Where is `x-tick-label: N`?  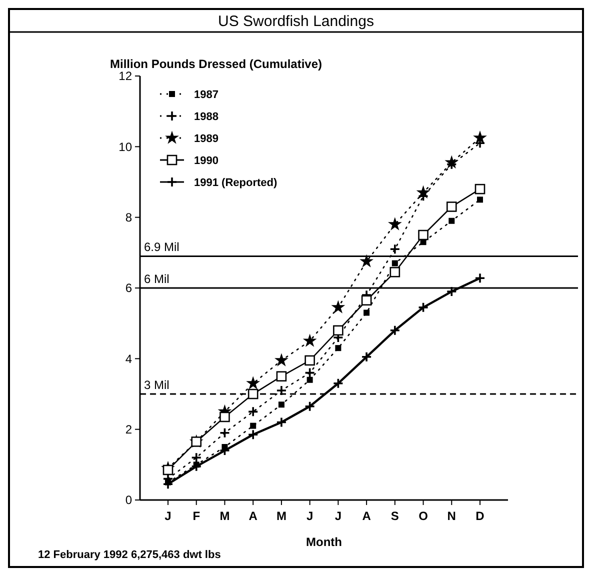
x-tick-label: N is located at coordinates (451, 516).